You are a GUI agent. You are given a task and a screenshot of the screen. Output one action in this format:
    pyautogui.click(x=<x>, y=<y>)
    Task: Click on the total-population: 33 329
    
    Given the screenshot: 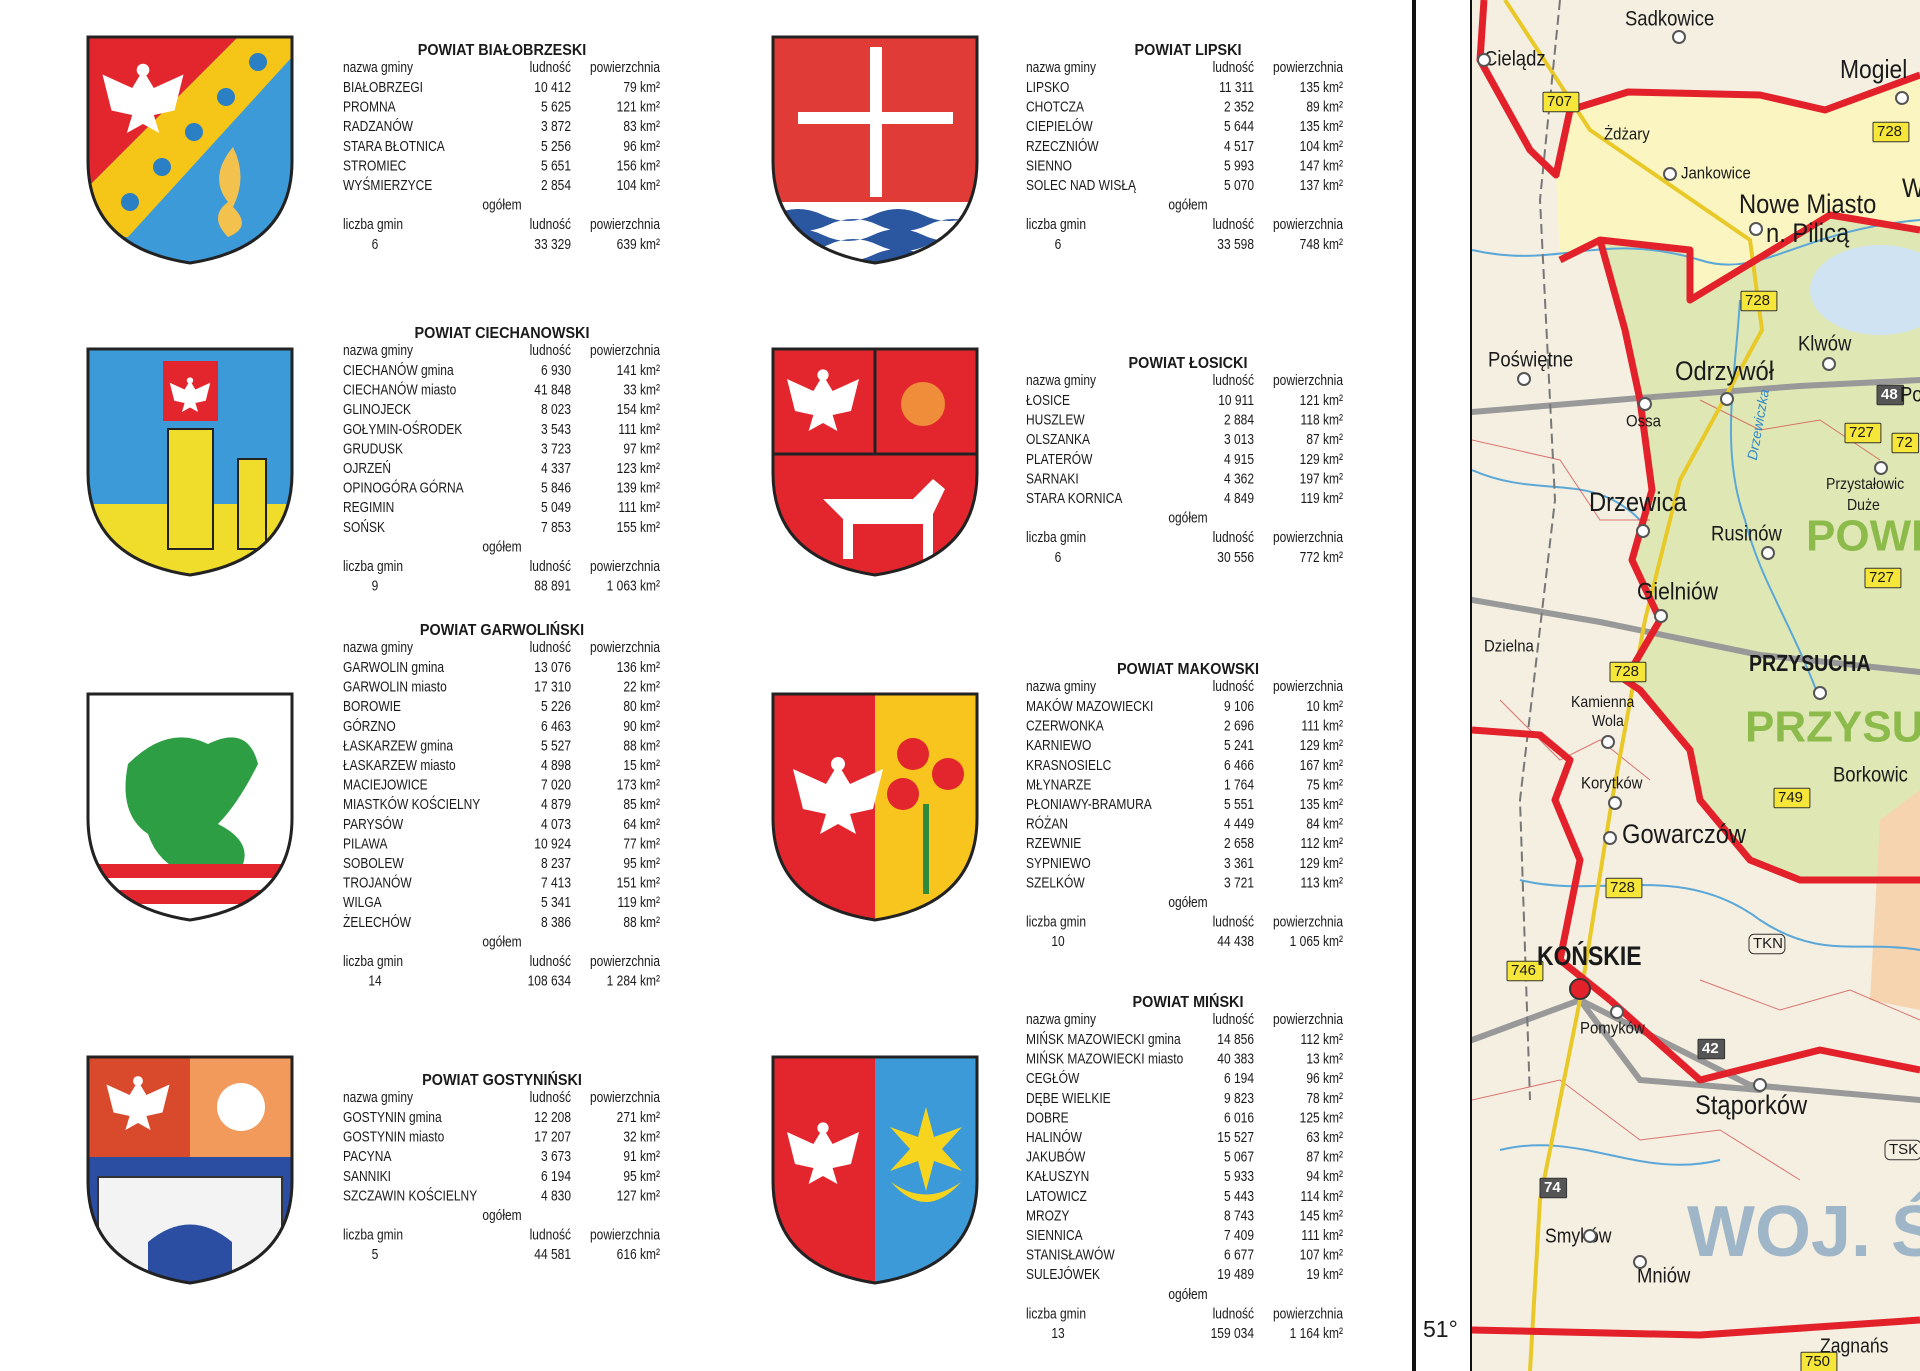 What is the action you would take?
    pyautogui.click(x=552, y=244)
    